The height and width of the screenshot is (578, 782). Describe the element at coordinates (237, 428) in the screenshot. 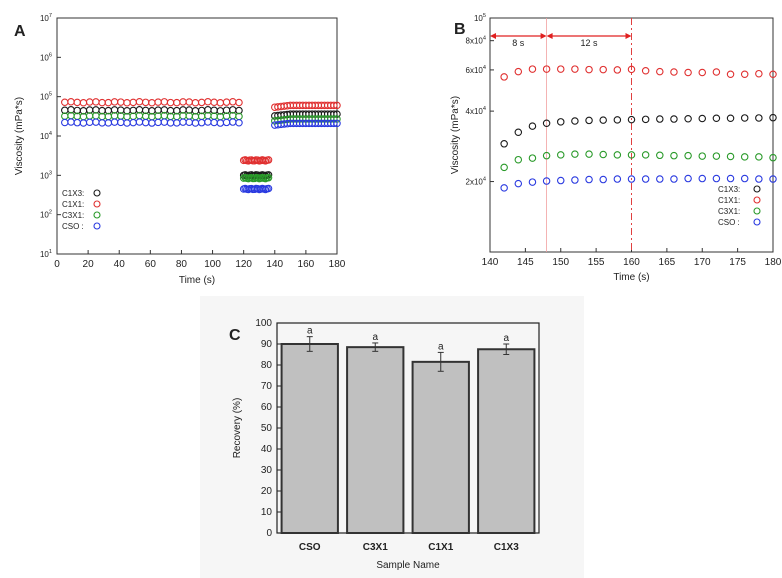

I see `y-axis-title: Recovery (%)` at that location.